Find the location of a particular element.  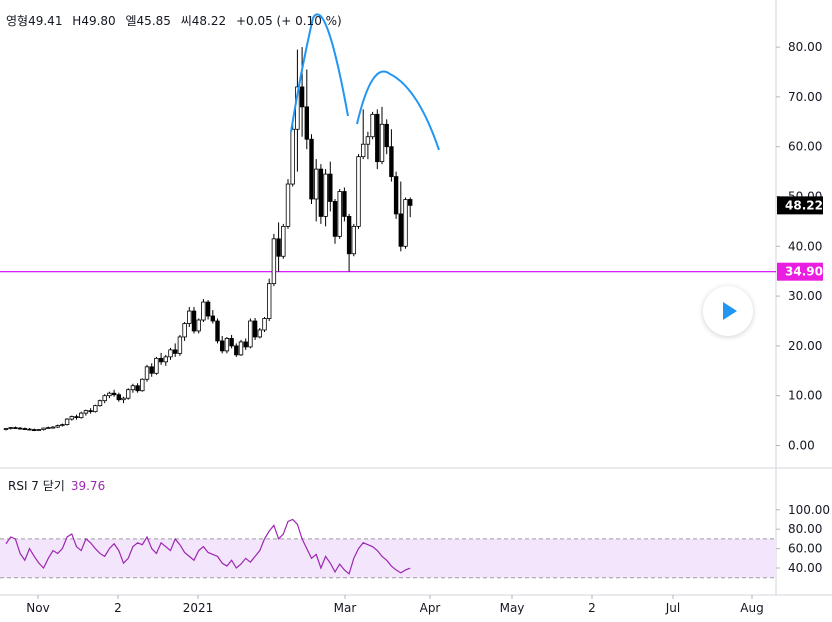

rsi-line is located at coordinates (208, 546).